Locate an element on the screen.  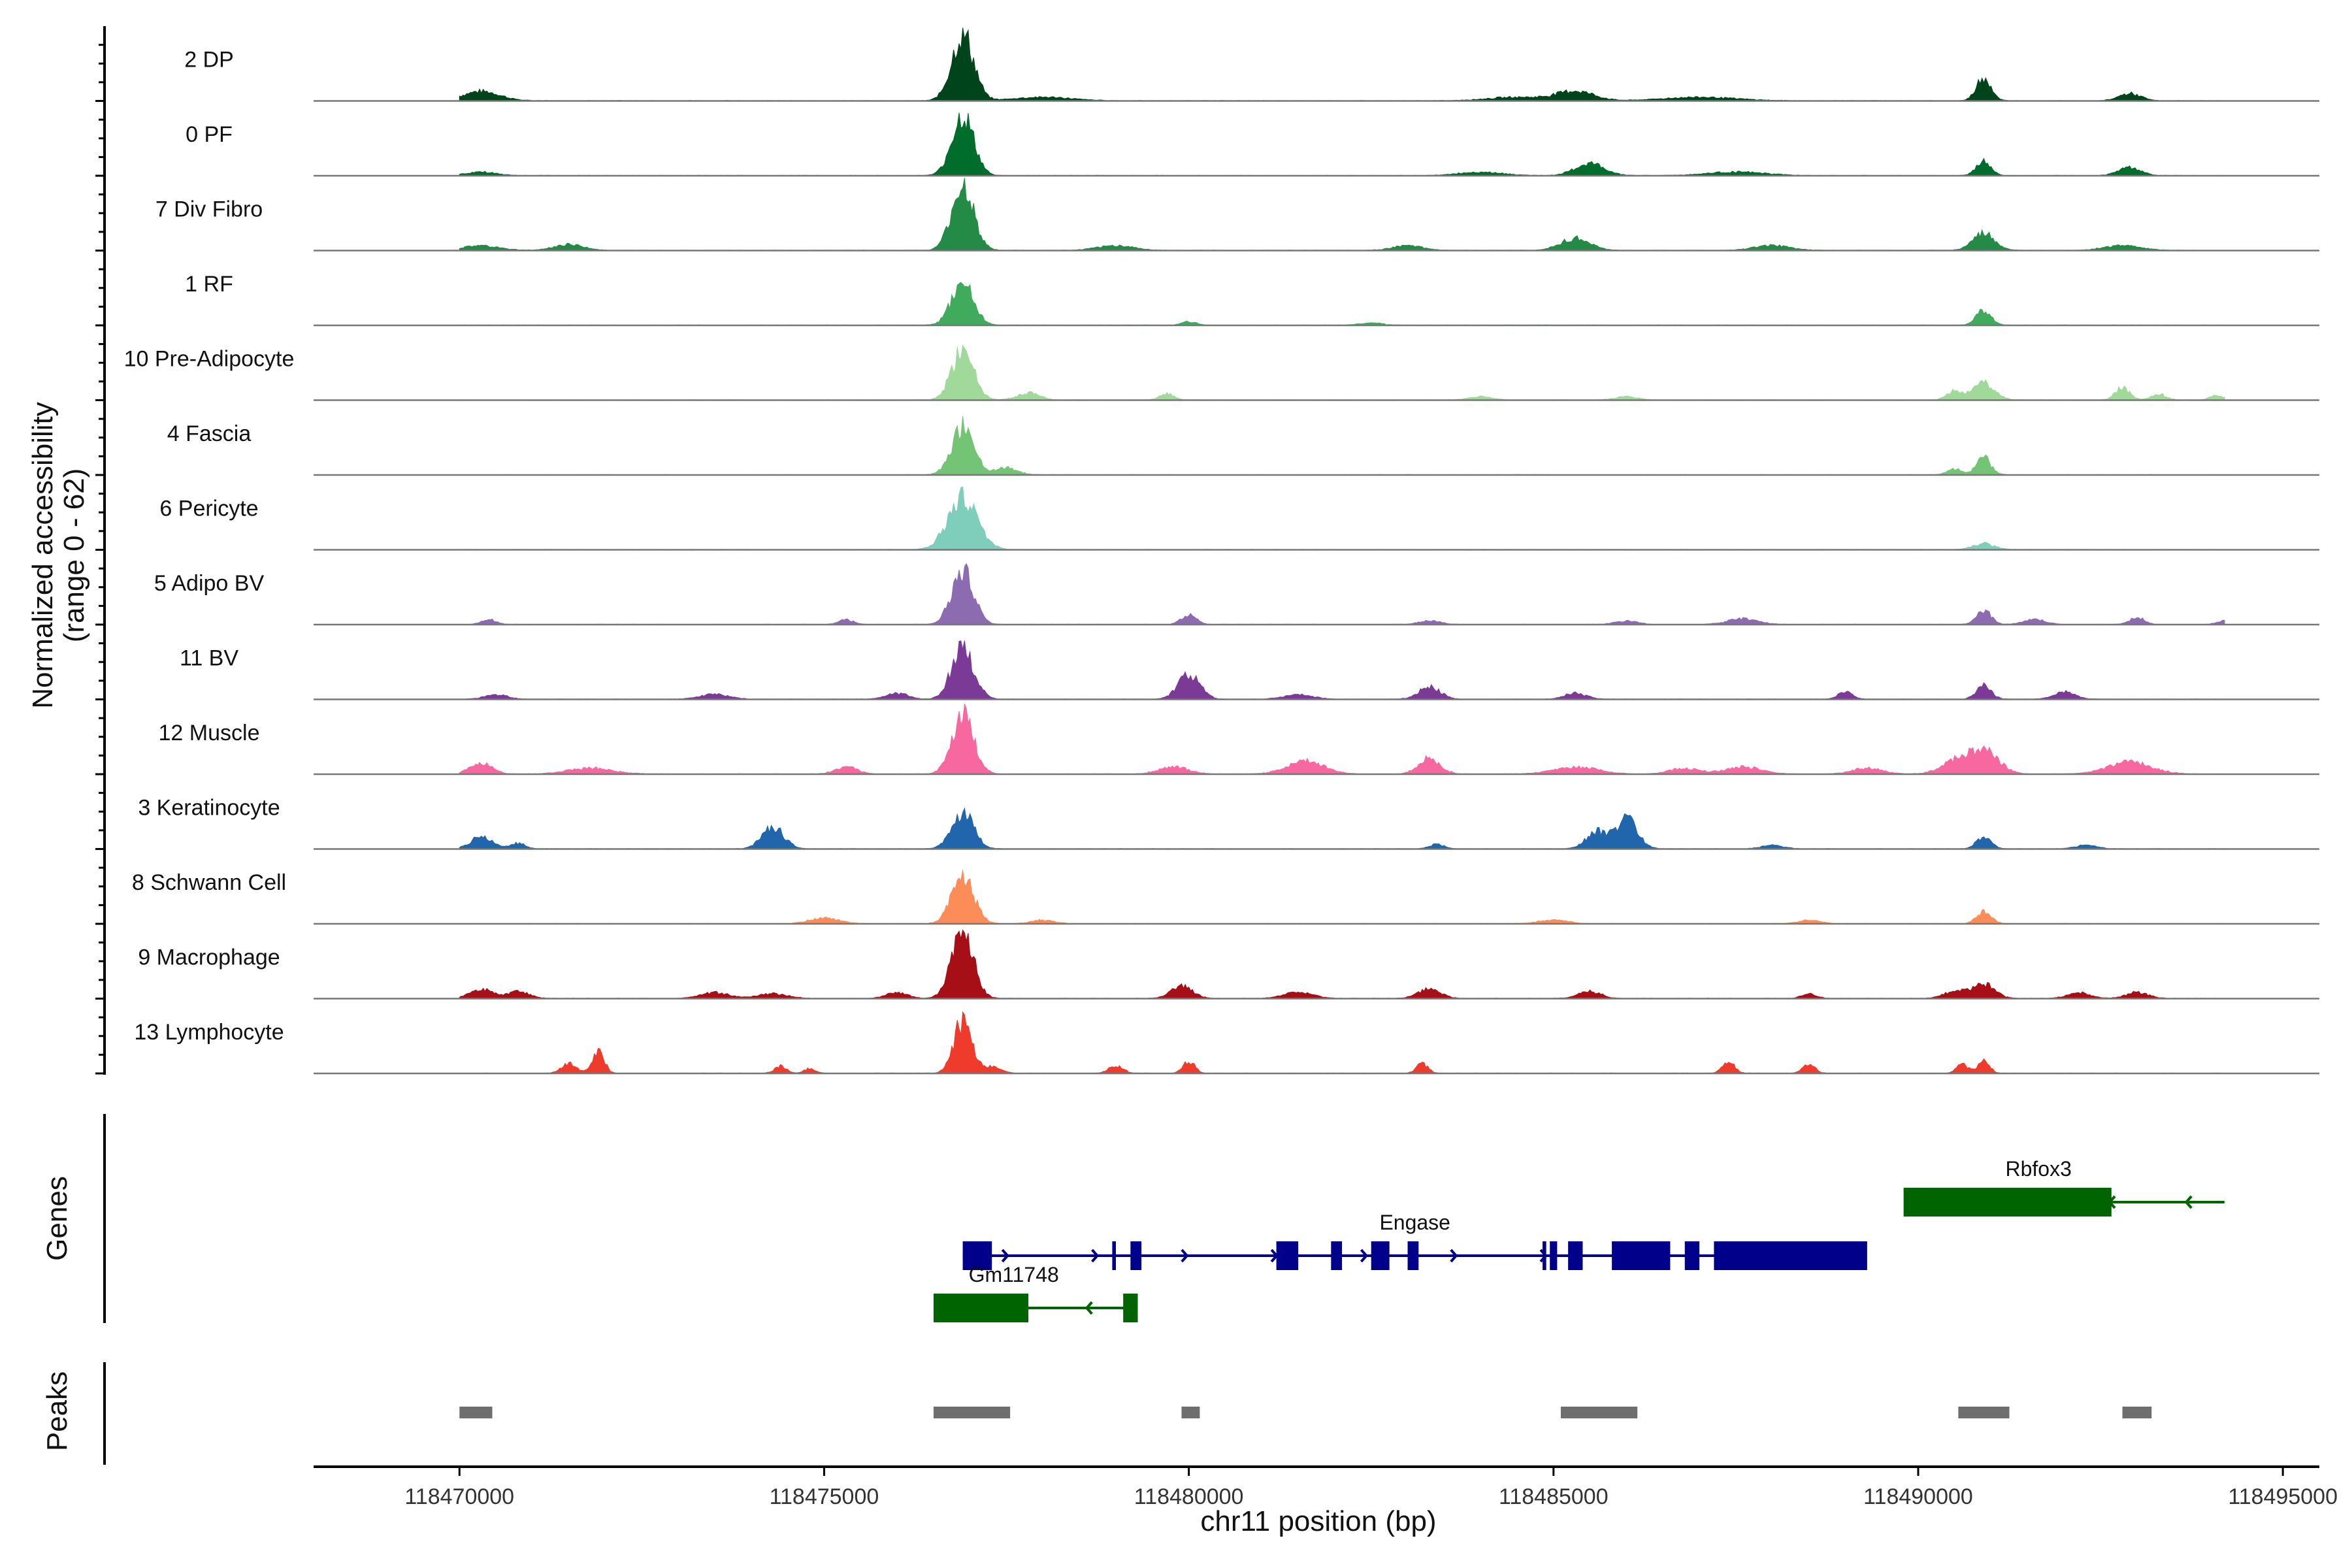
track-label: 9 Macrophage is located at coordinates (209, 957).